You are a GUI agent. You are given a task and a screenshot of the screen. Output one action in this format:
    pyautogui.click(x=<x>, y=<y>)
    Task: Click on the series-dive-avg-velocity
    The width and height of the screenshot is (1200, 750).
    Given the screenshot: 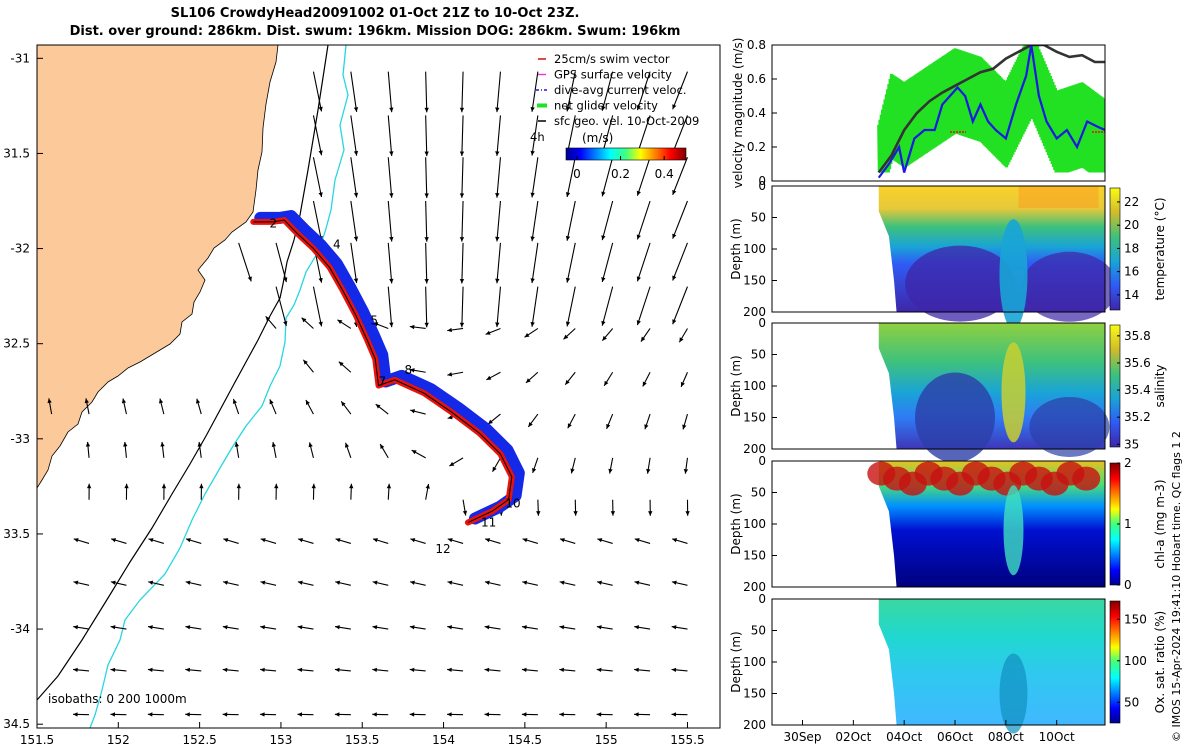 What is the action you would take?
    pyautogui.click(x=991, y=112)
    